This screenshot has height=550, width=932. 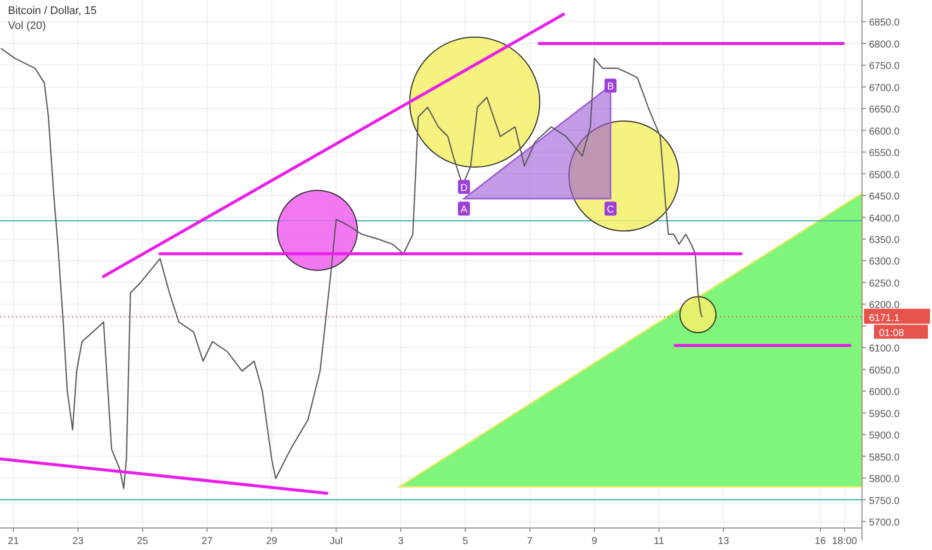 I want to click on y-tick-label: 6500.0, so click(x=884, y=175).